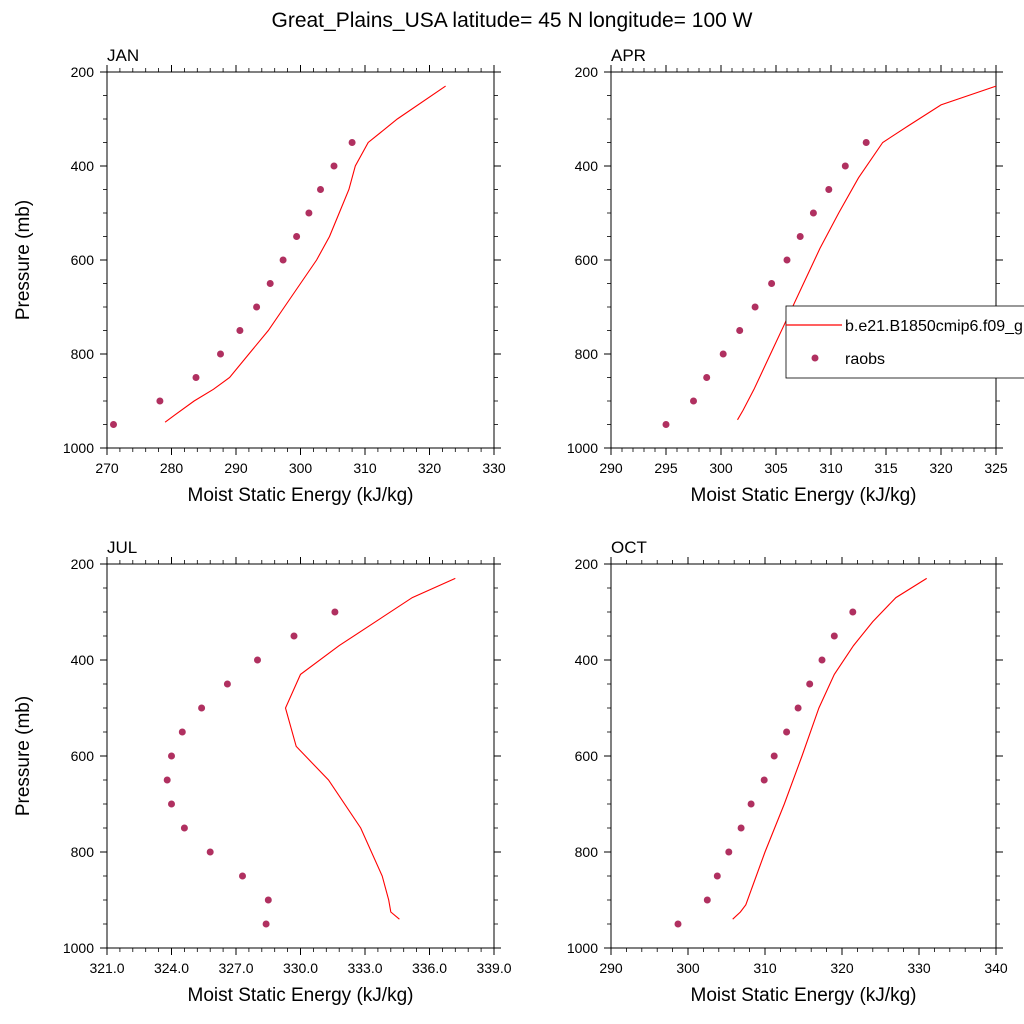 This screenshot has width=1024, height=1024. What do you see at coordinates (815, 358) in the screenshot?
I see `legend-marker-sample` at bounding box center [815, 358].